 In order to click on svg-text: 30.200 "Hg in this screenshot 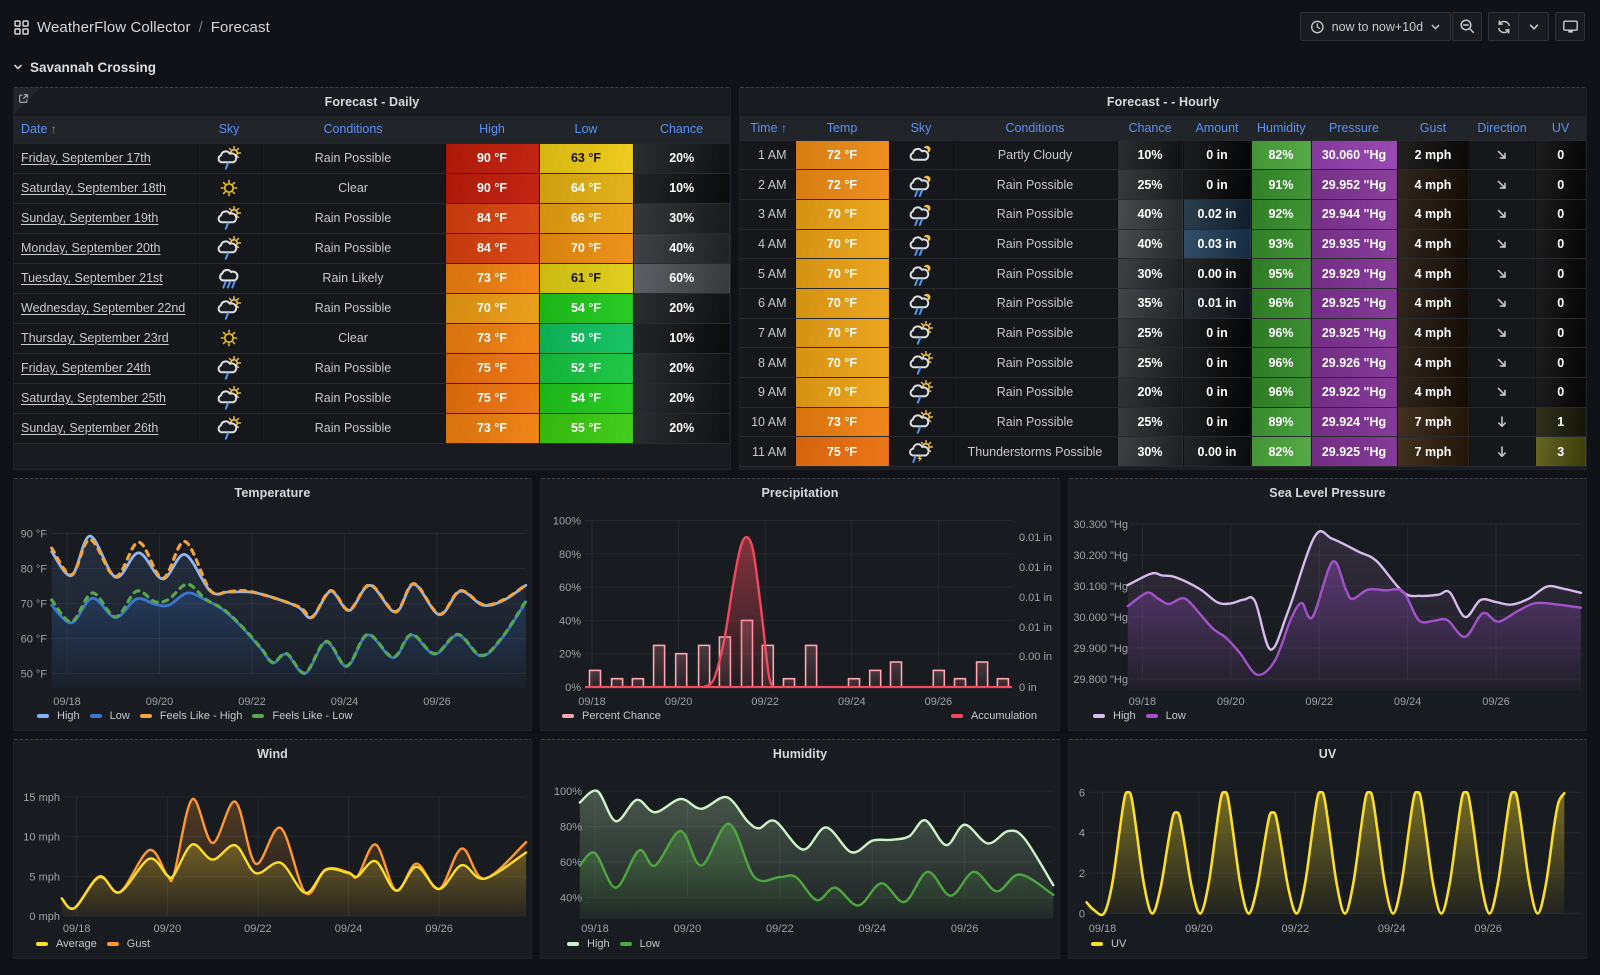, I will do `click(1100, 556)`.